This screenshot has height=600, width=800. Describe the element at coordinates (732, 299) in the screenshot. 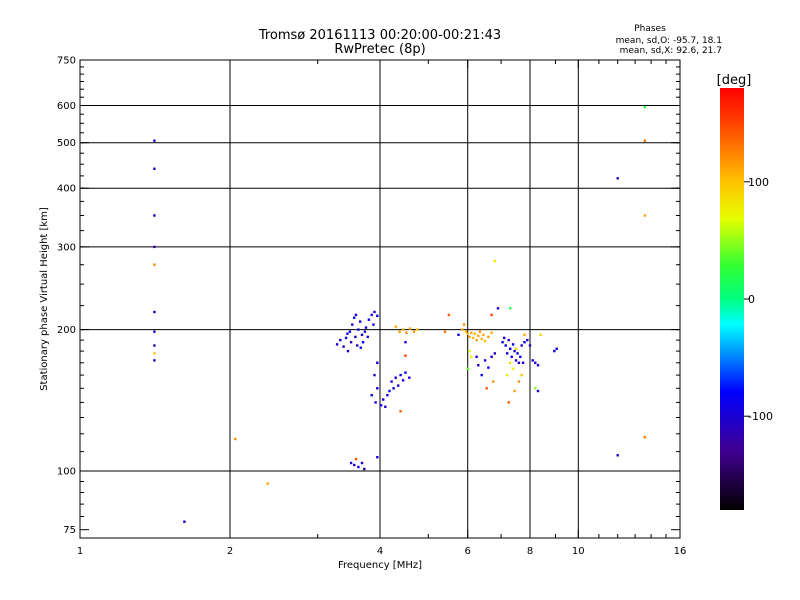

I see `colorbar` at that location.